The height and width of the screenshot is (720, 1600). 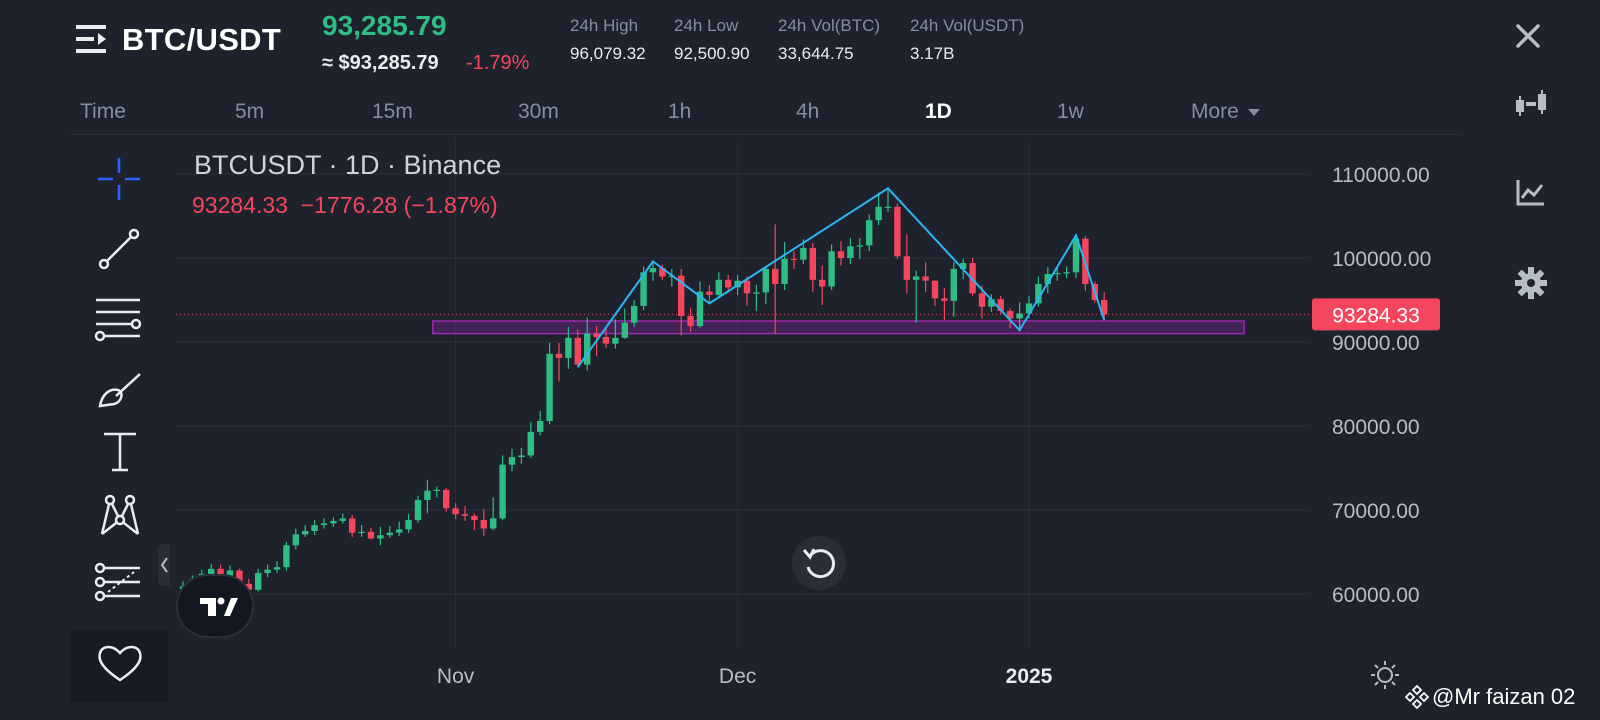 What do you see at coordinates (120, 389) in the screenshot?
I see `brush-icon` at bounding box center [120, 389].